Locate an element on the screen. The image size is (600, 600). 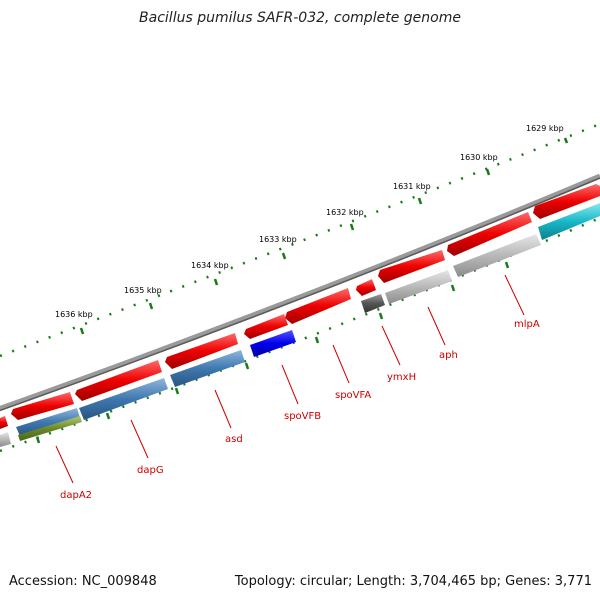
kbp-label: 1632 kbp is located at coordinates (345, 212).